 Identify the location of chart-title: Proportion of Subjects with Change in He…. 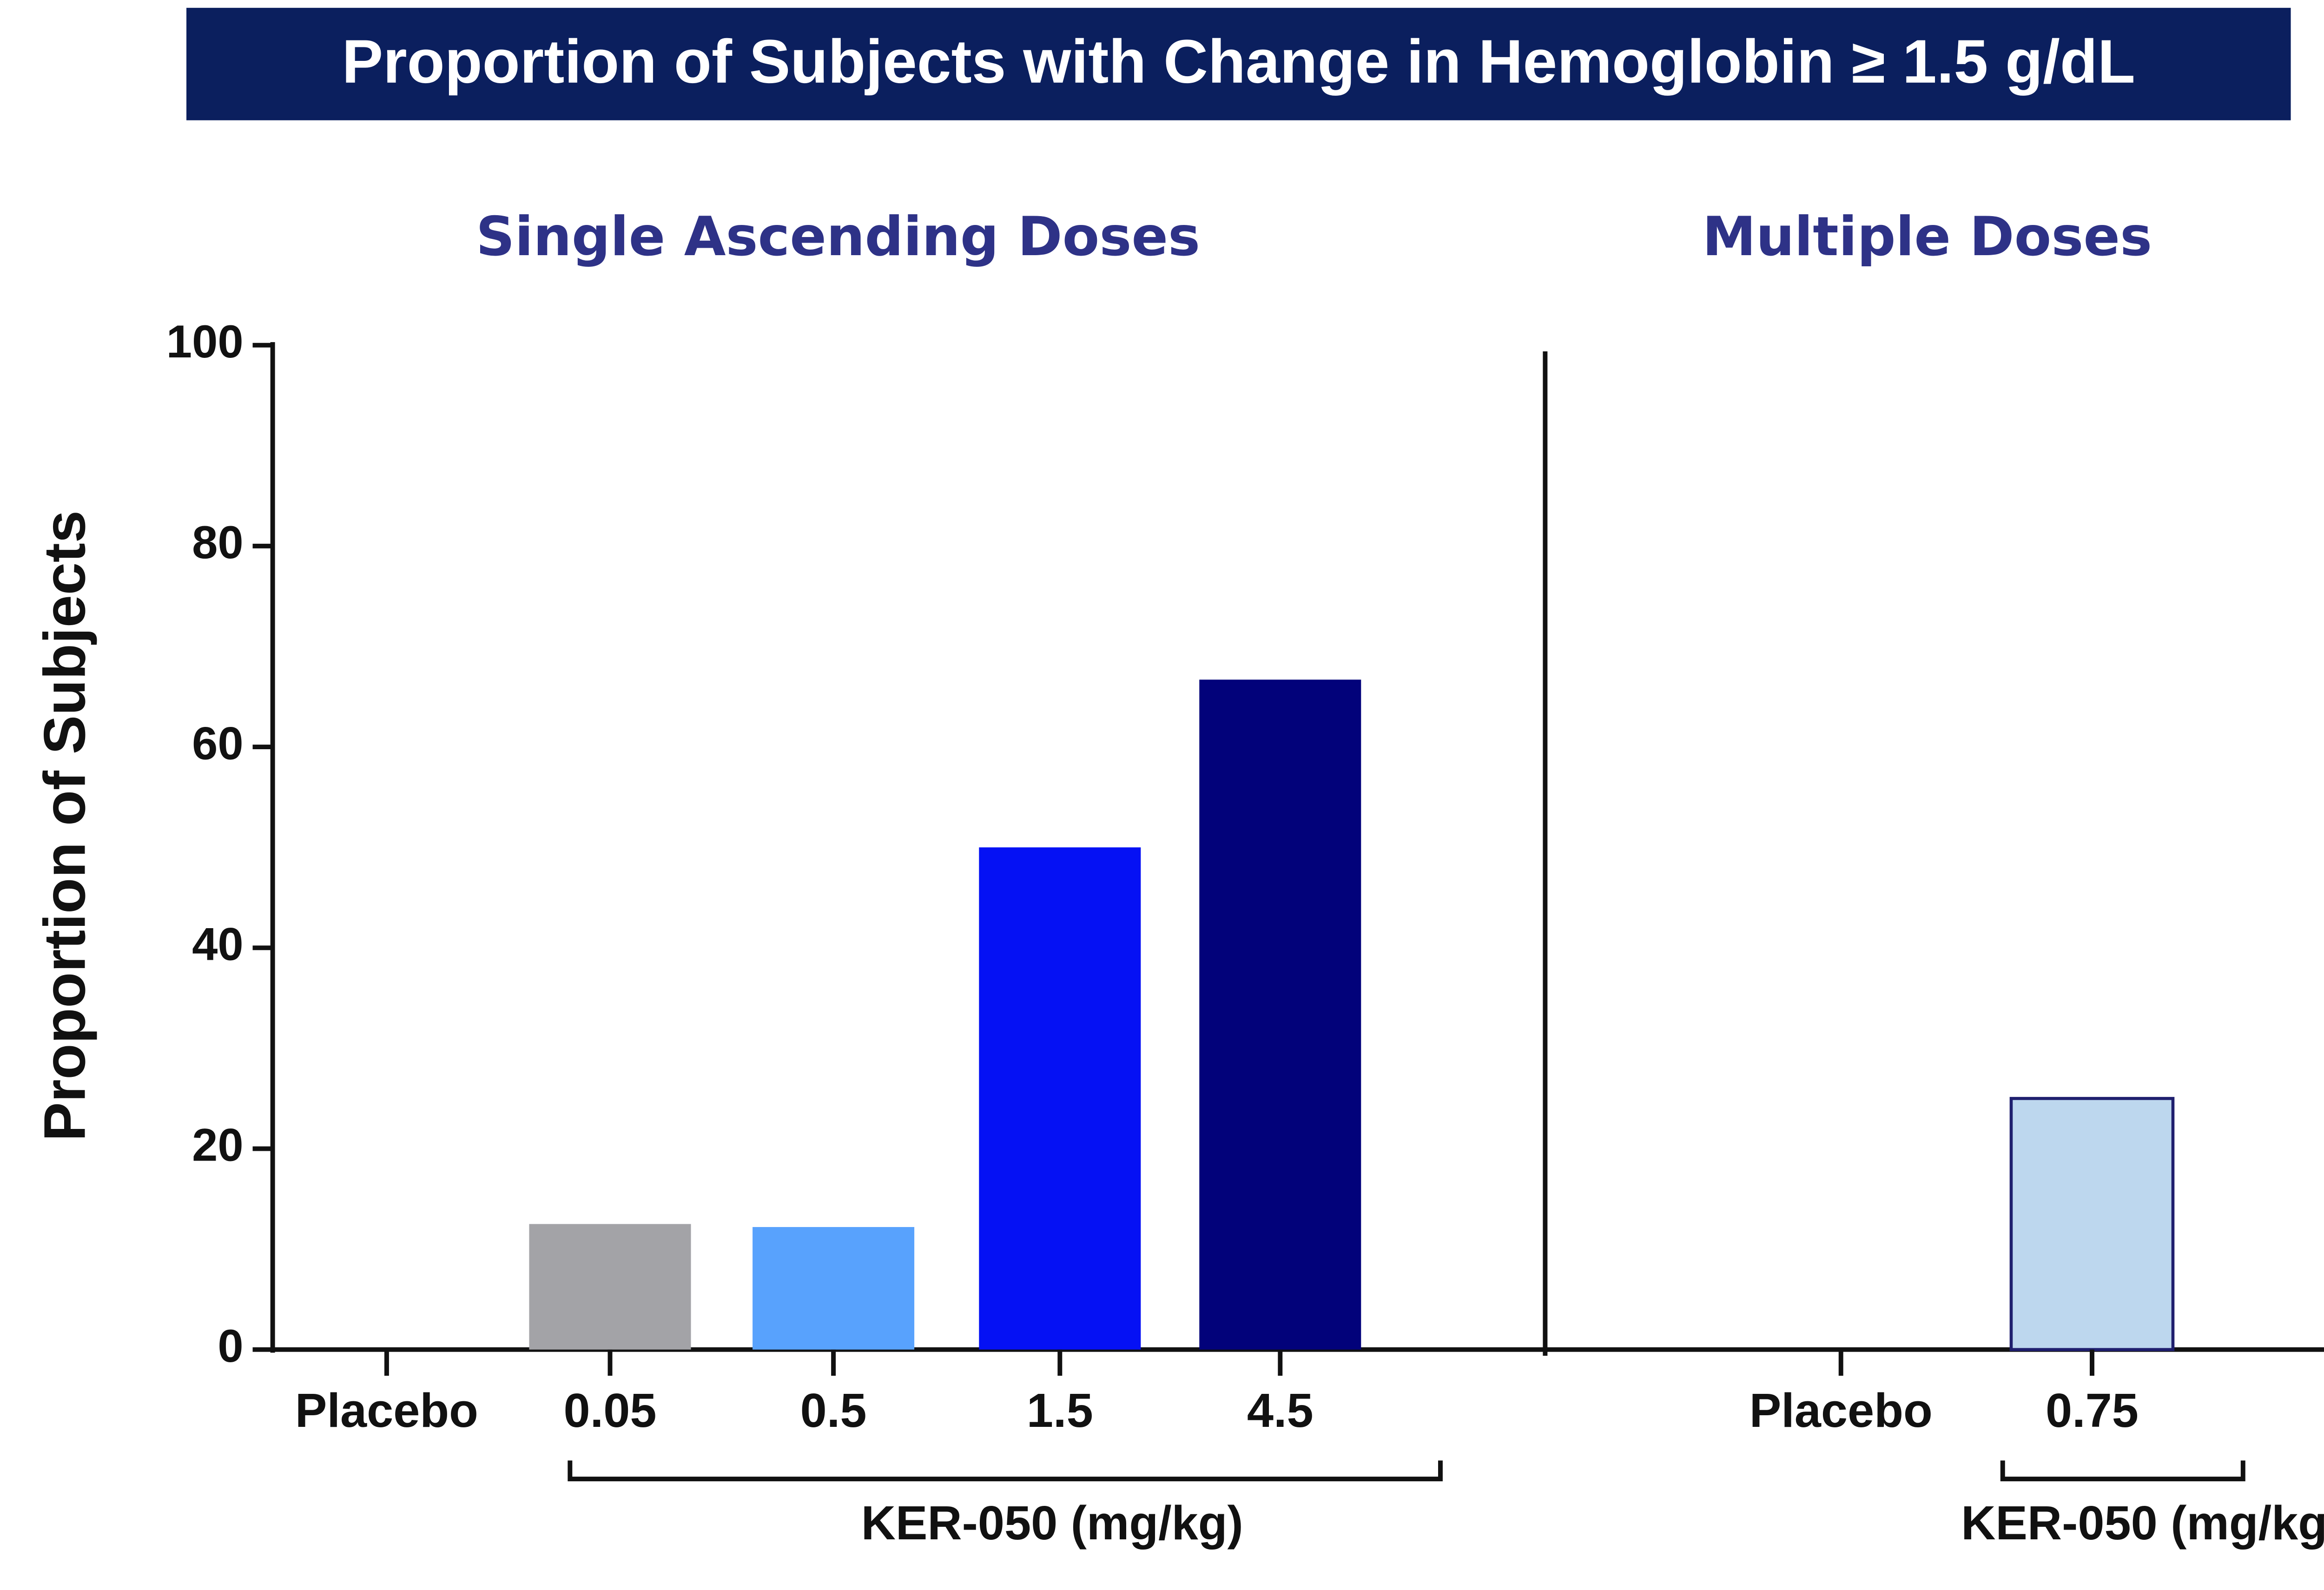
(1238, 61).